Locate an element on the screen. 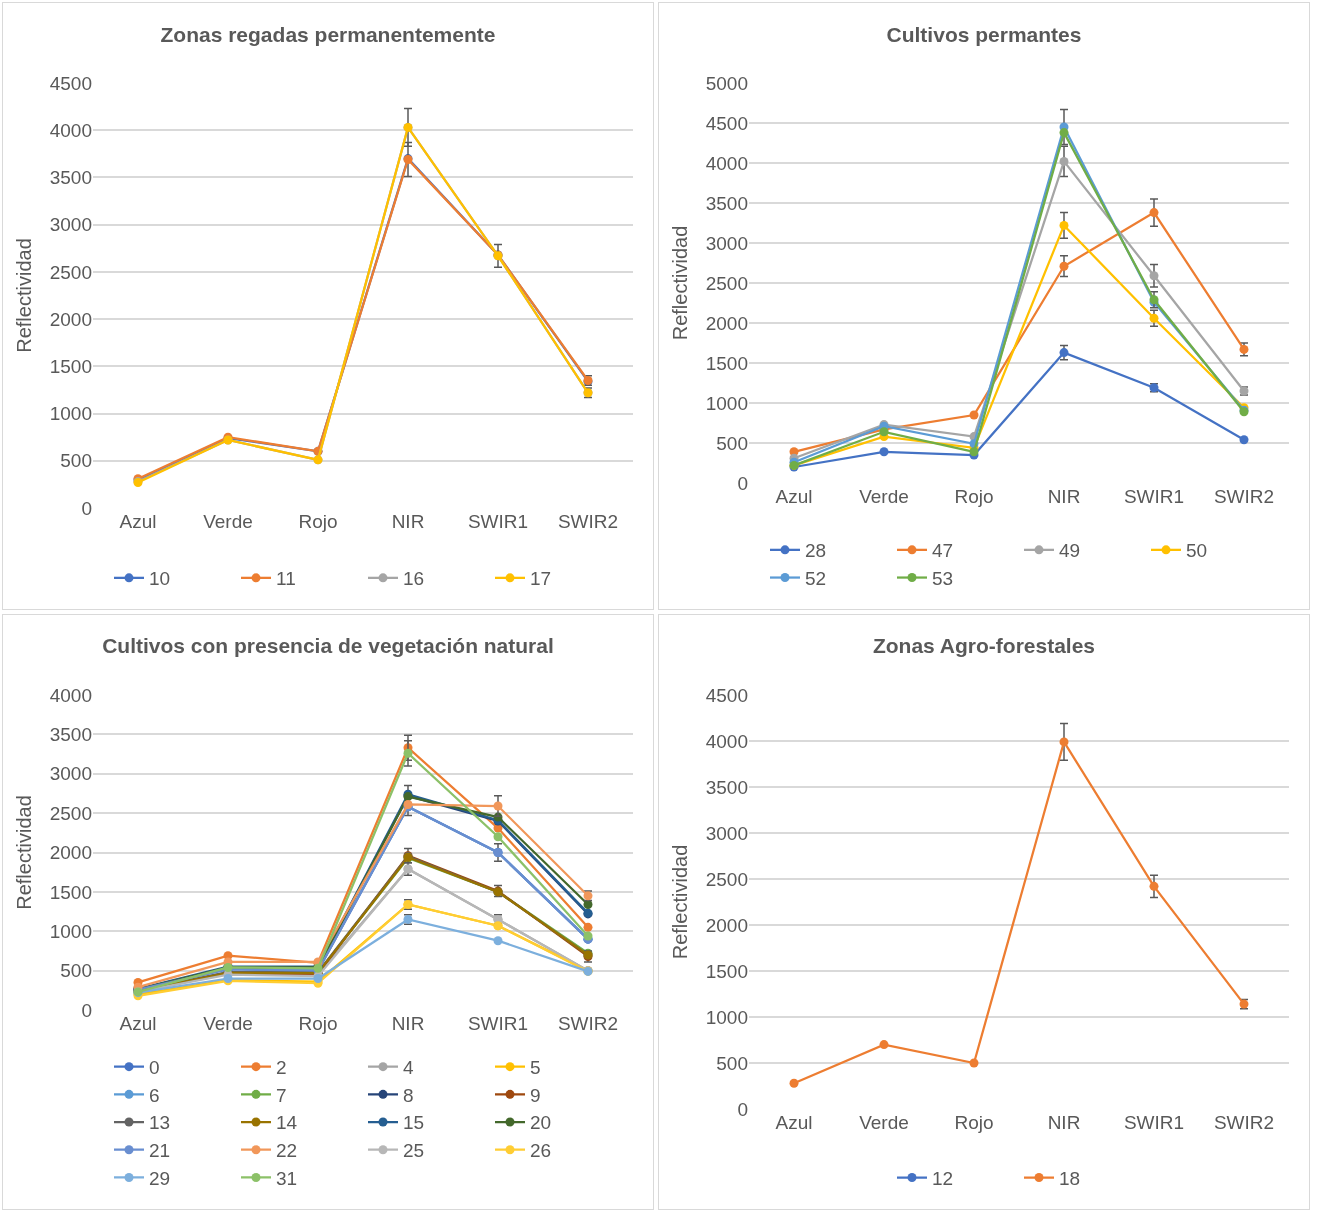 This screenshot has height=1221, width=1317. legend-label: 6 is located at coordinates (154, 1095).